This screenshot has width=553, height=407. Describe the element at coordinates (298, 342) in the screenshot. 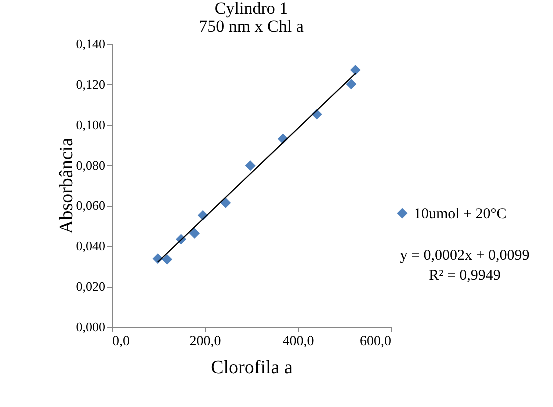

I see `x-tick-label: 400,0` at that location.